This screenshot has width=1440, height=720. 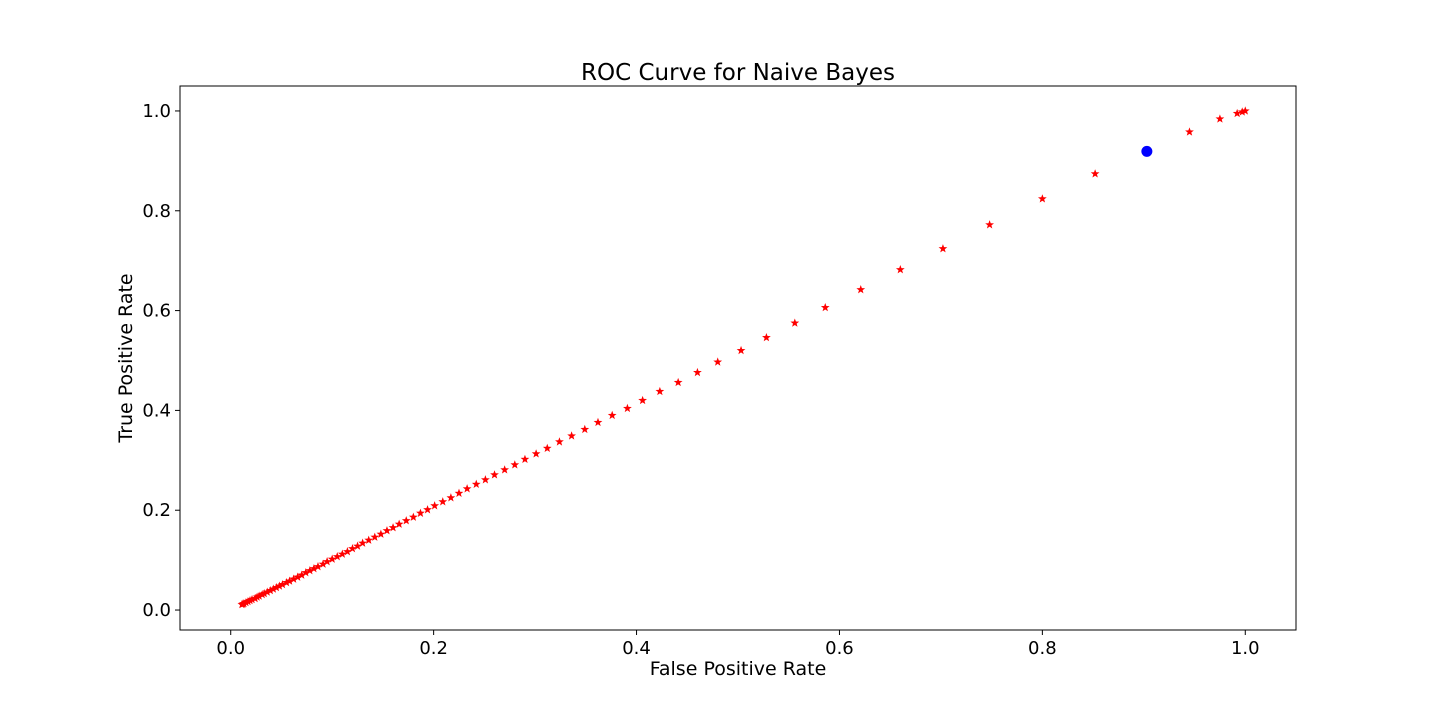 I want to click on y-tick-label: 1.0, so click(x=156, y=111).